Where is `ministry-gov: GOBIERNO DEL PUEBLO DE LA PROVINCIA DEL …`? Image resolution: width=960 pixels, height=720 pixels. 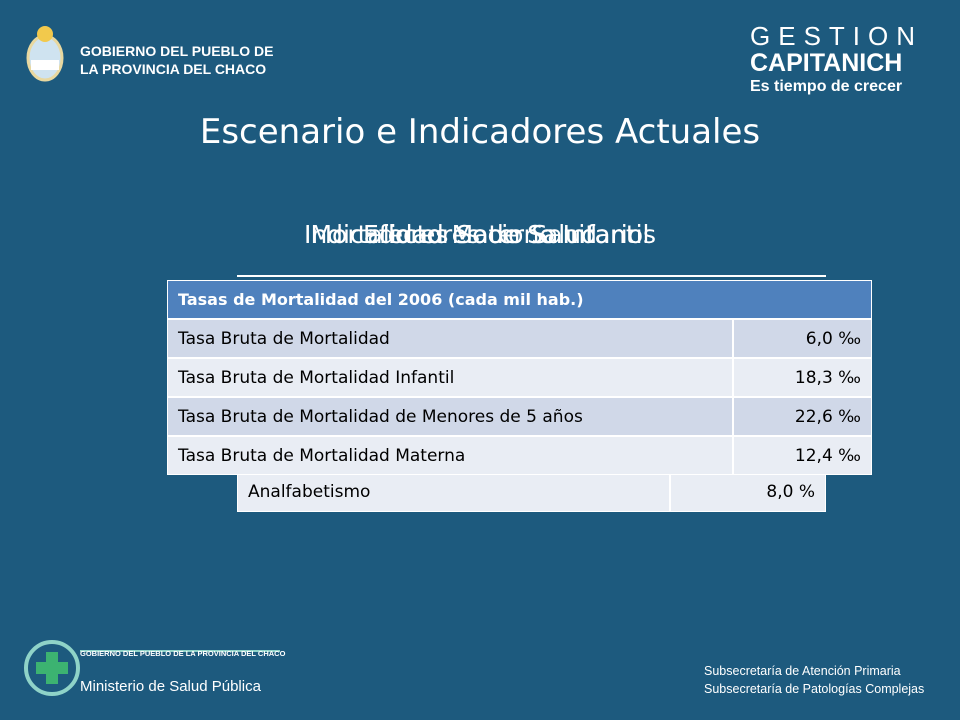 ministry-gov: GOBIERNO DEL PUEBLO DE LA PROVINCIA DEL … is located at coordinates (183, 653).